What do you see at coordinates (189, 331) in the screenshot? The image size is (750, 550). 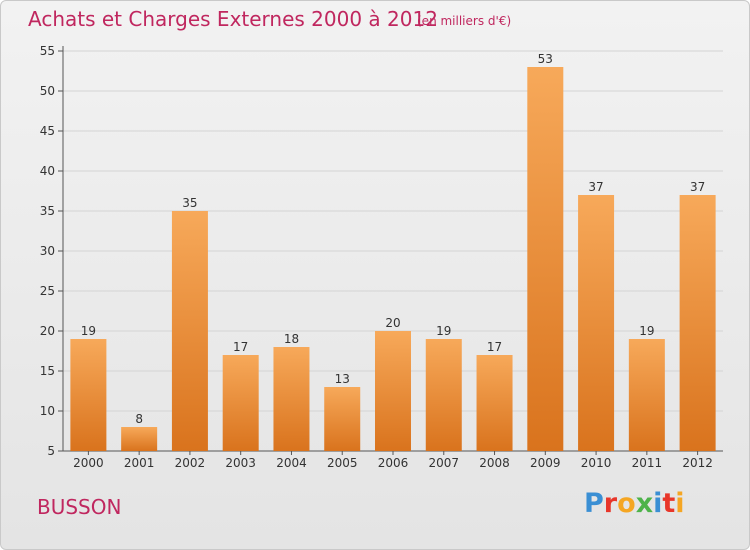 I see `bar-2002` at bounding box center [189, 331].